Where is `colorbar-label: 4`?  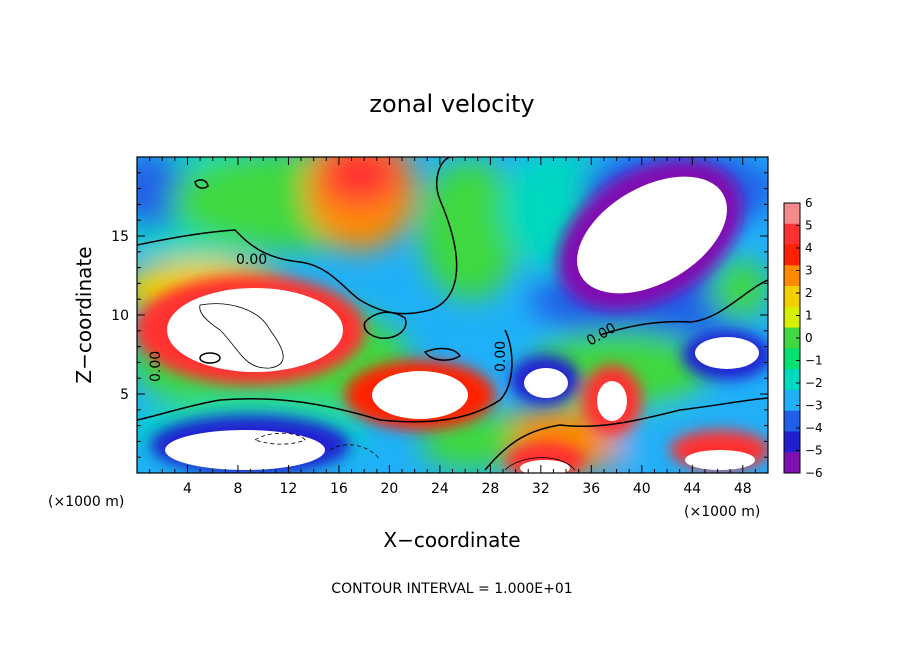
colorbar-label: 4 is located at coordinates (809, 248).